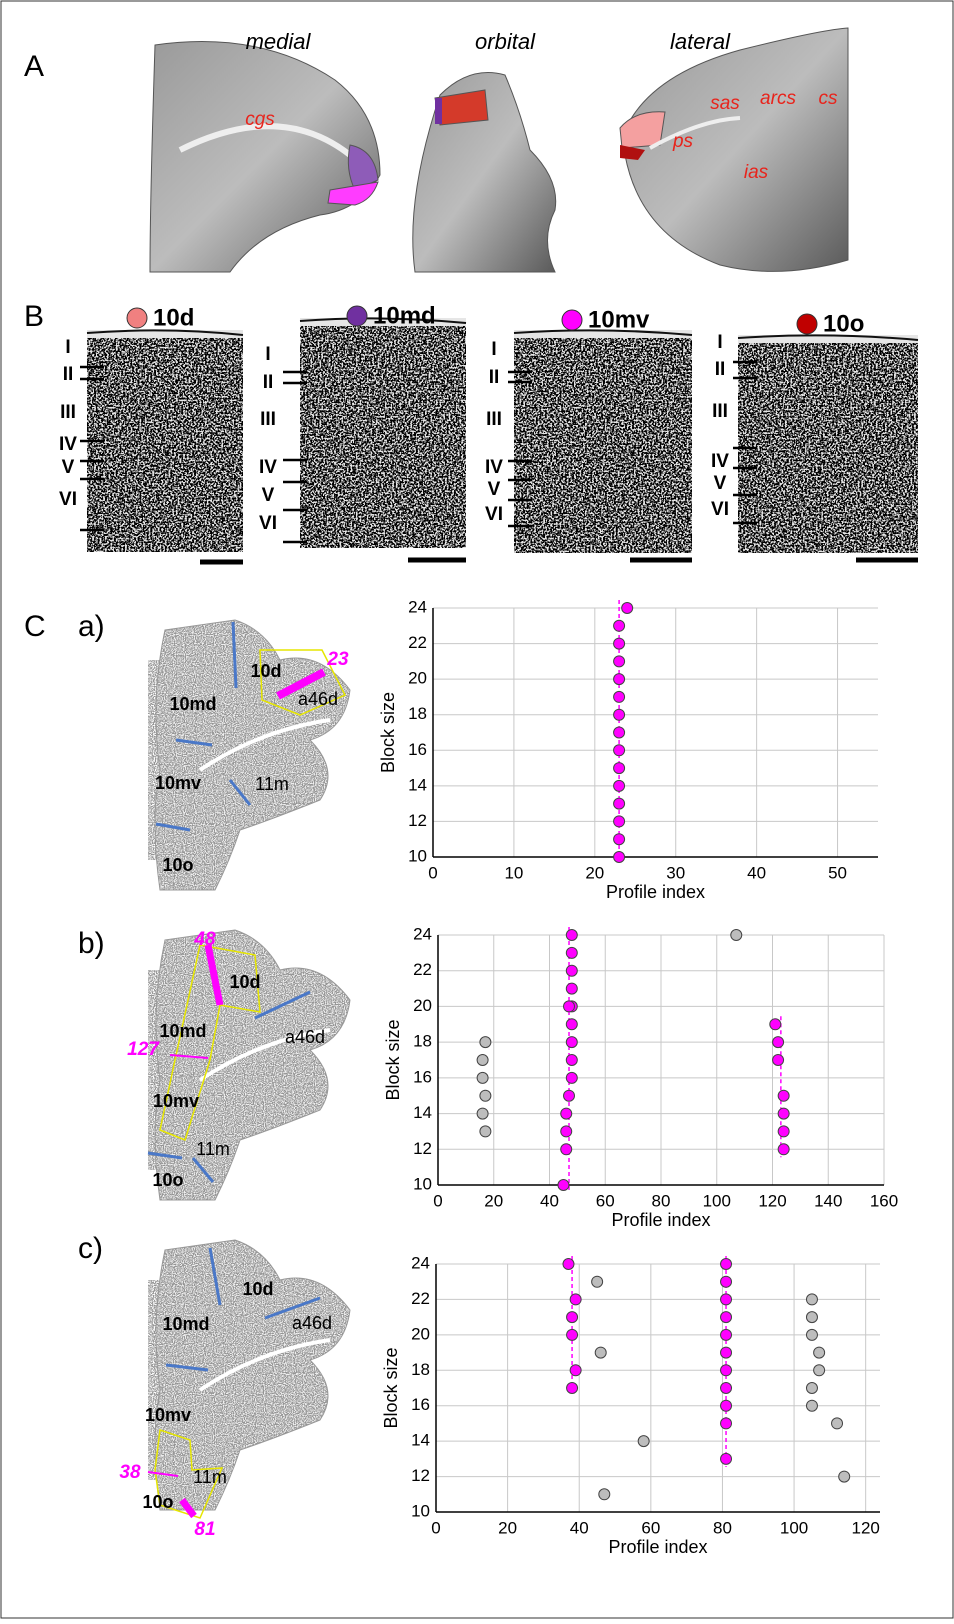  Describe the element at coordinates (214, 975) in the screenshot. I see `profile-line` at that location.